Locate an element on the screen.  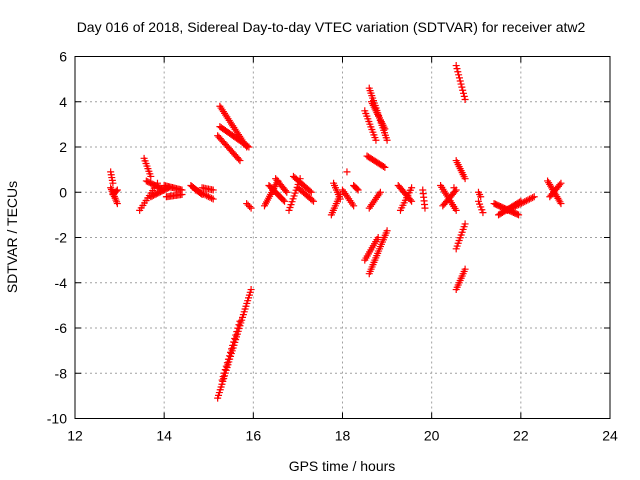
x-tick-label: 24 is located at coordinates (610, 436).